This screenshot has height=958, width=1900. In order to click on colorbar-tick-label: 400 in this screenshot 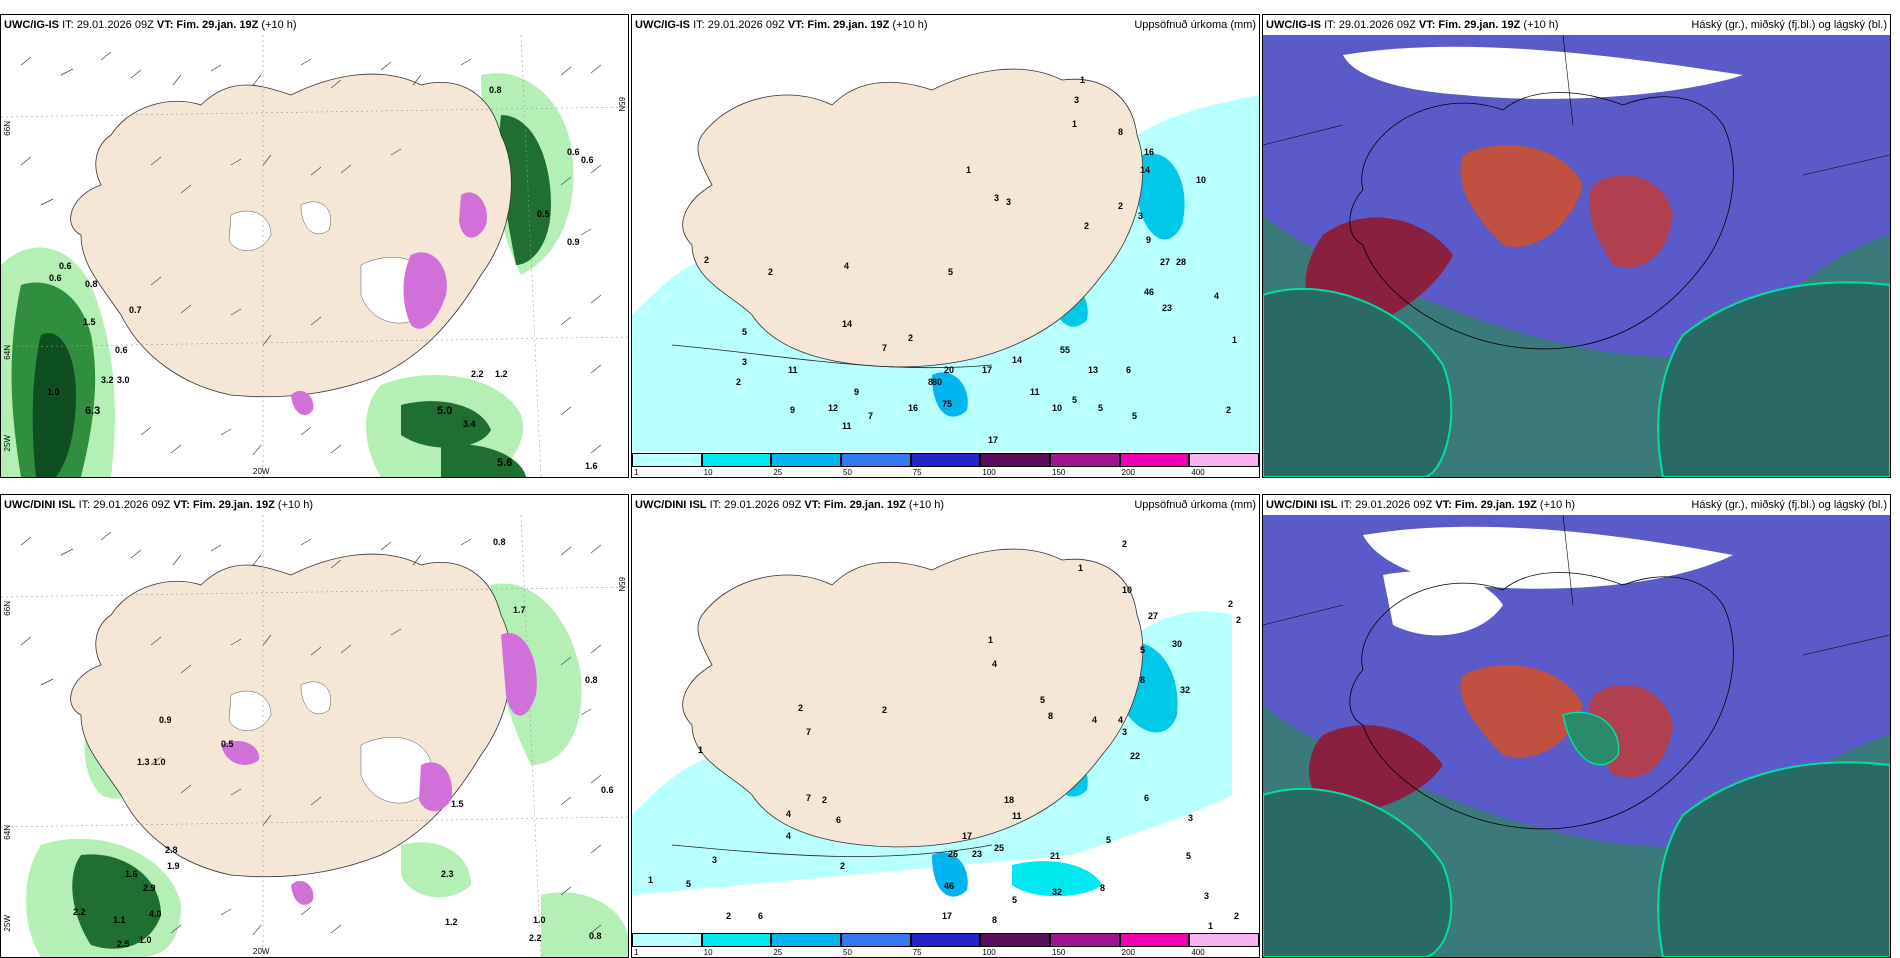, I will do `click(1198, 472)`.